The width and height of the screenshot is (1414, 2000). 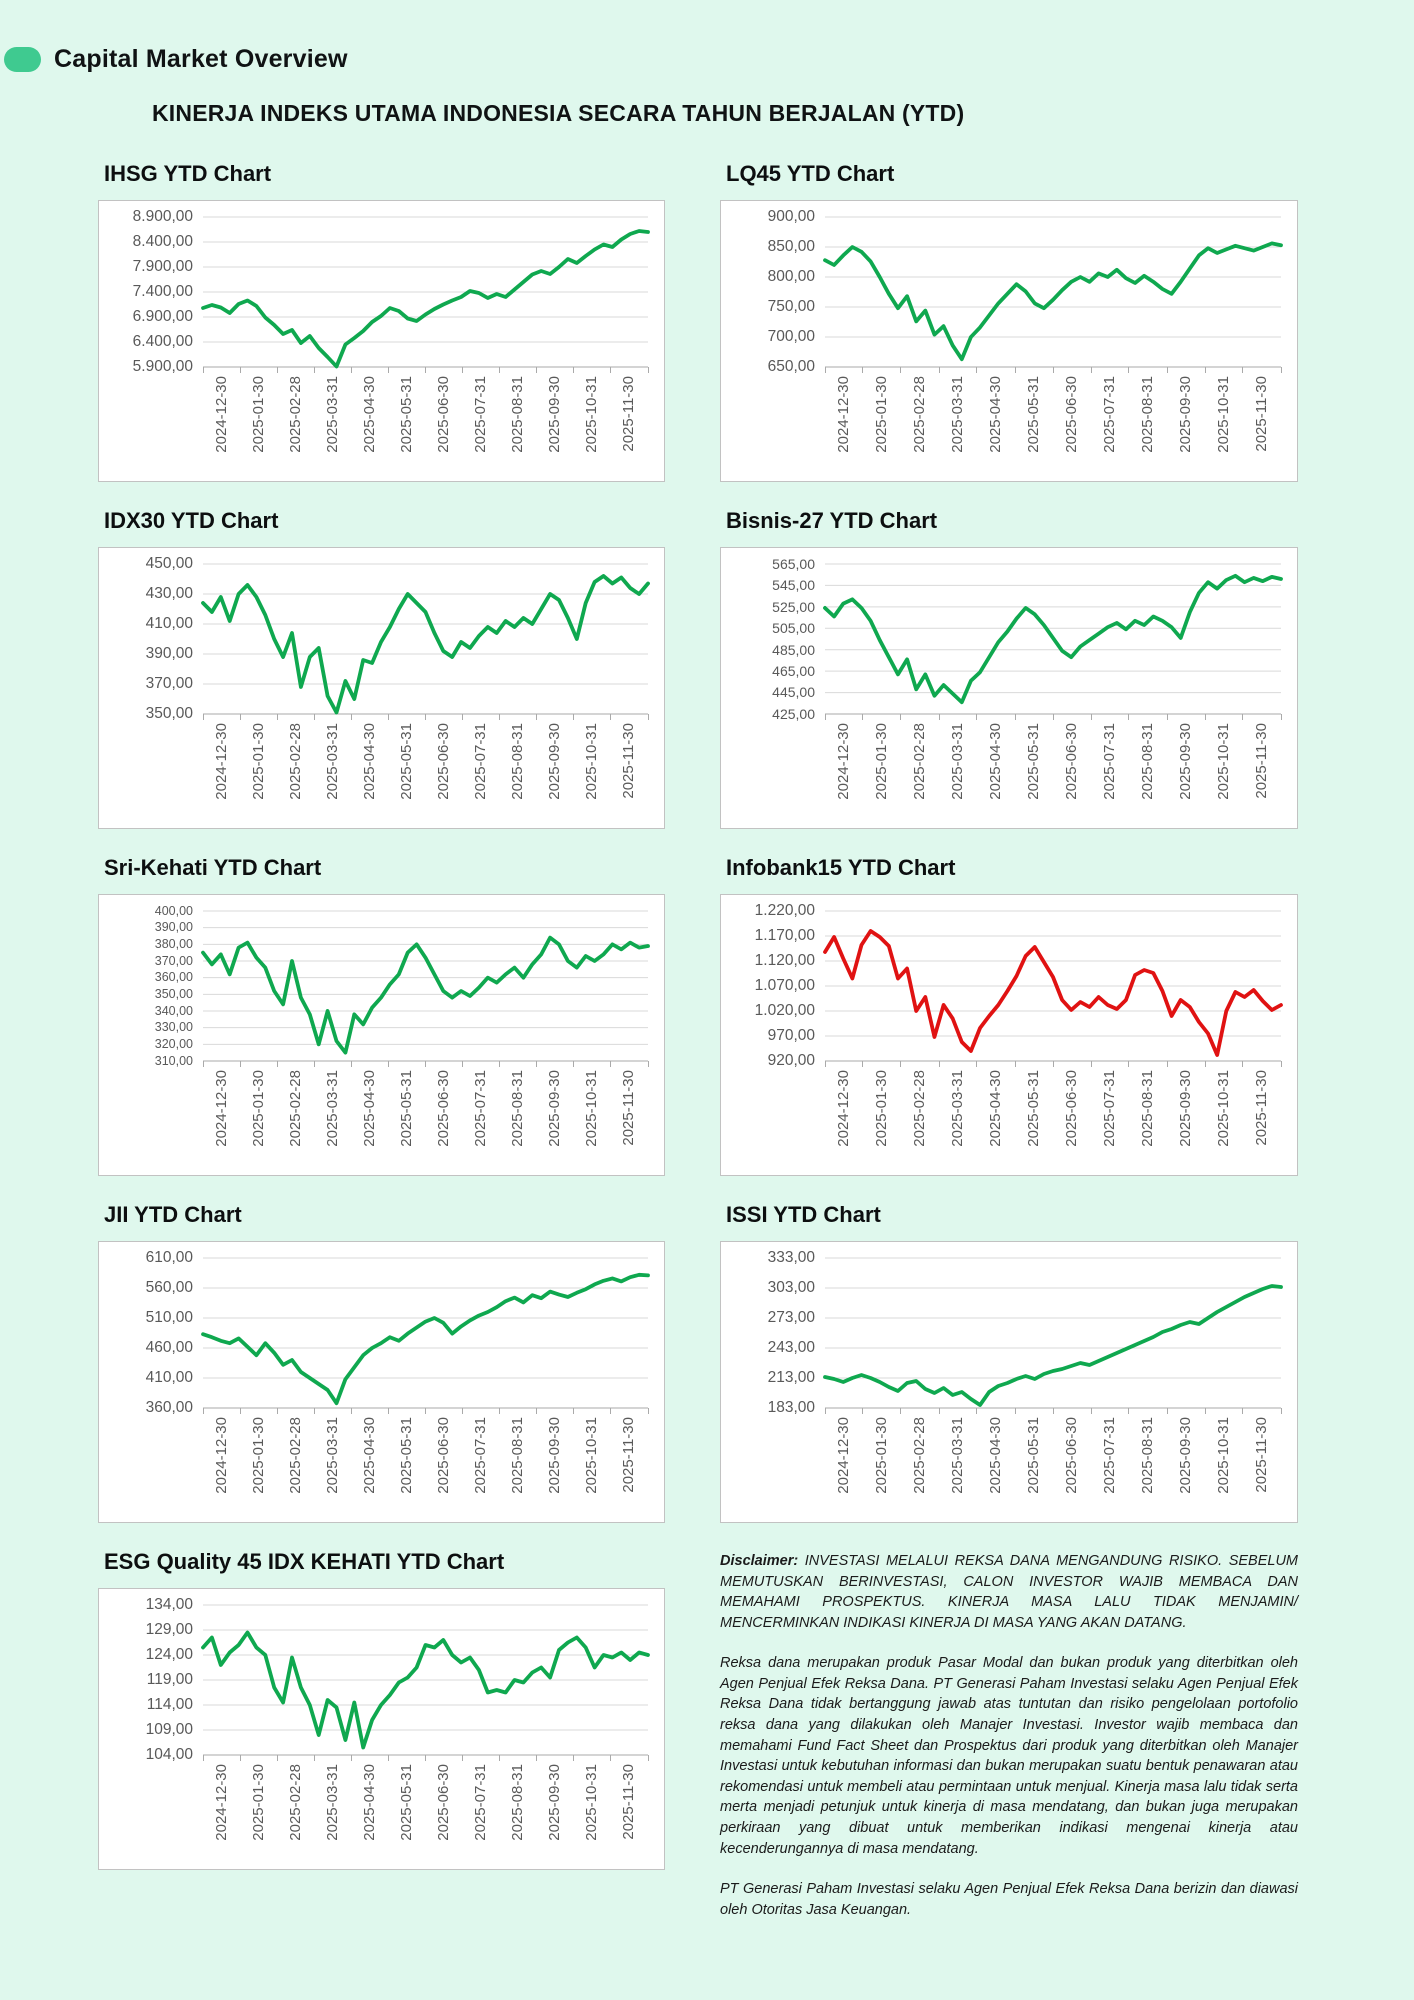 What do you see at coordinates (173, 1044) in the screenshot?
I see `y-axis-label: 320,00` at bounding box center [173, 1044].